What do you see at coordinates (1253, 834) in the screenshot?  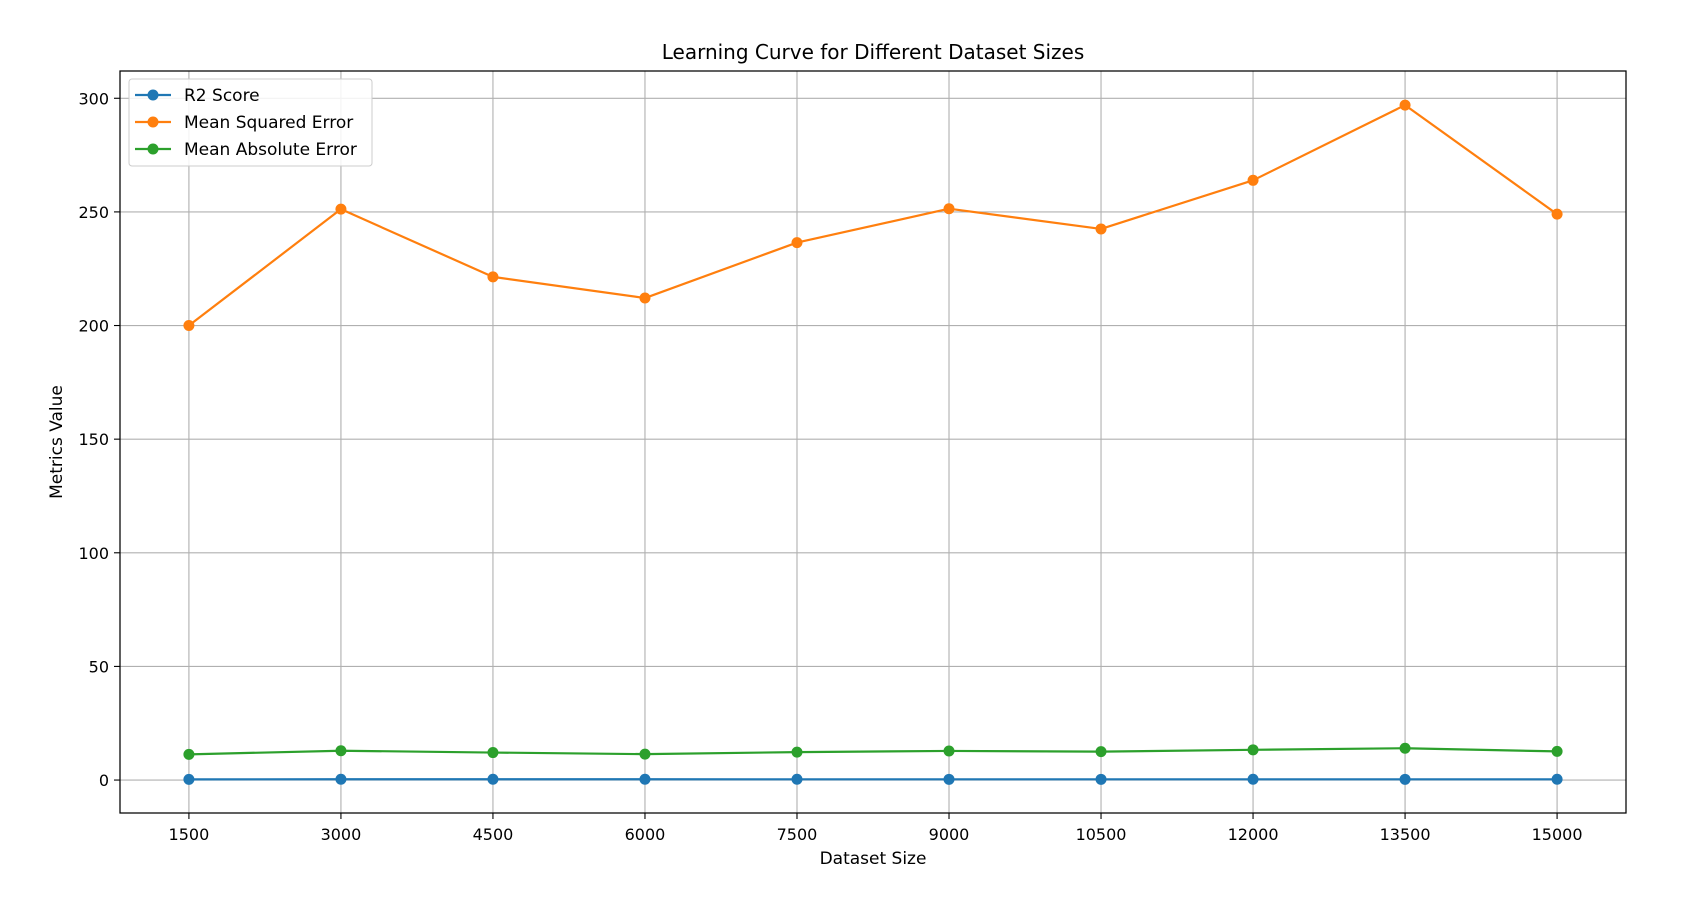 I see `x-tick-label: 12000` at bounding box center [1253, 834].